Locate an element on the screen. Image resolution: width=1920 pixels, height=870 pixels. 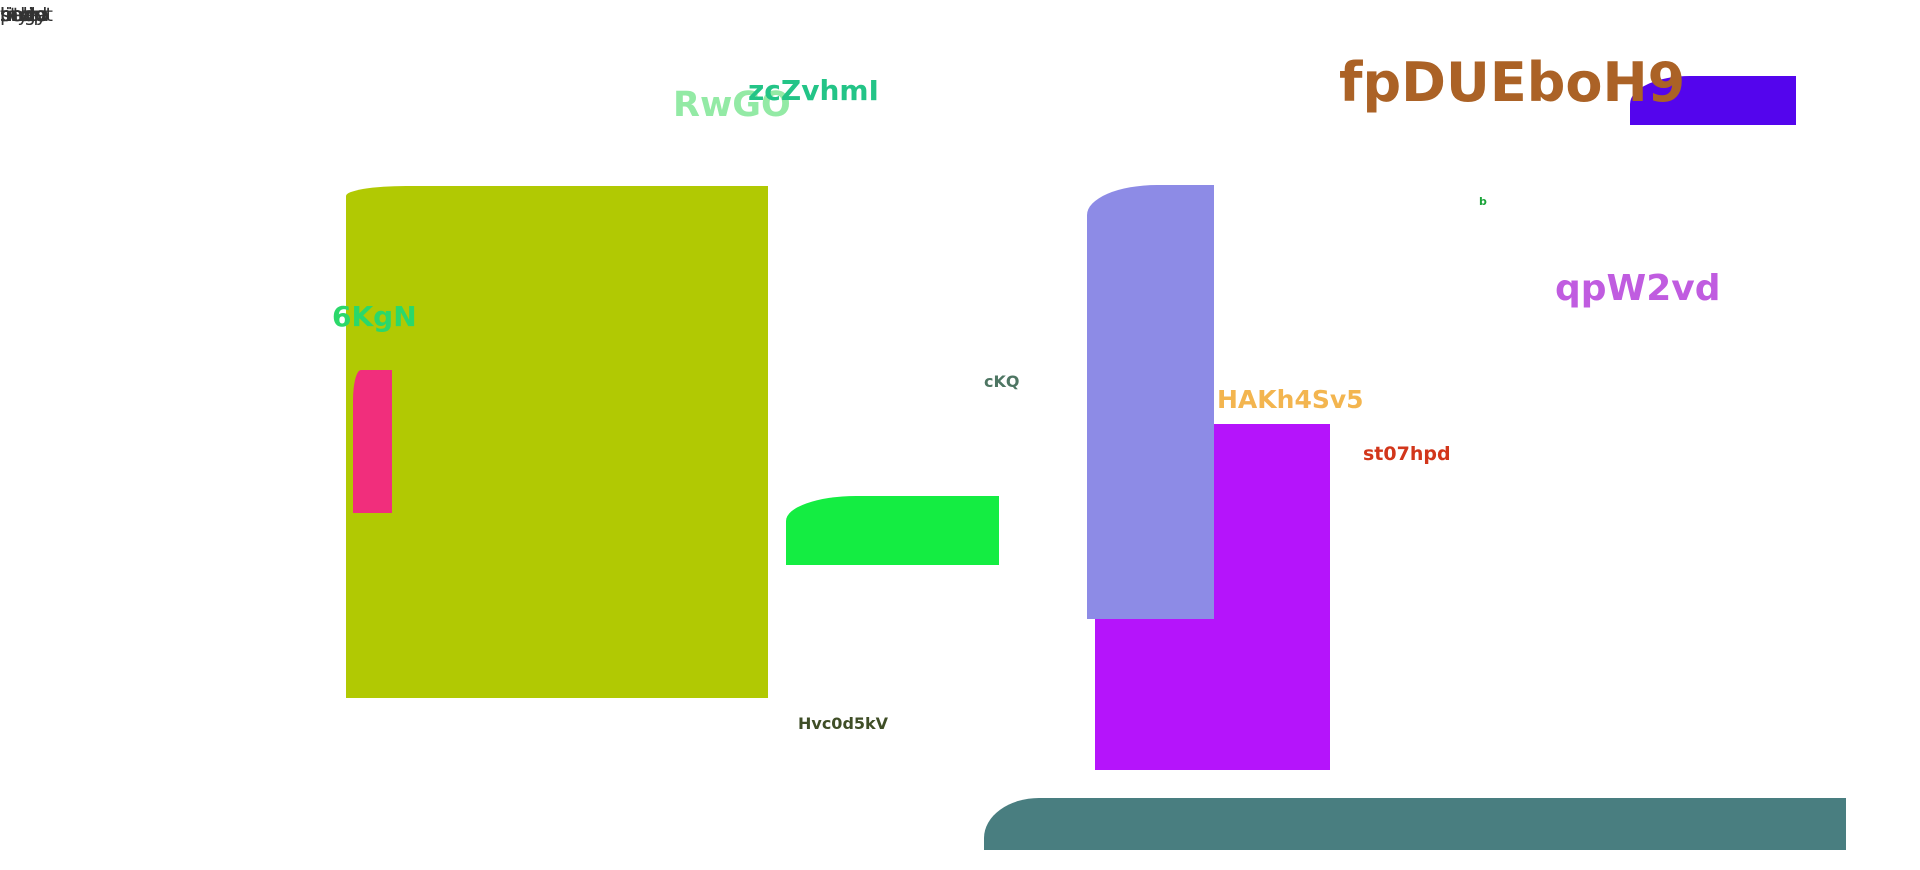
olive-block is located at coordinates (557, 442).